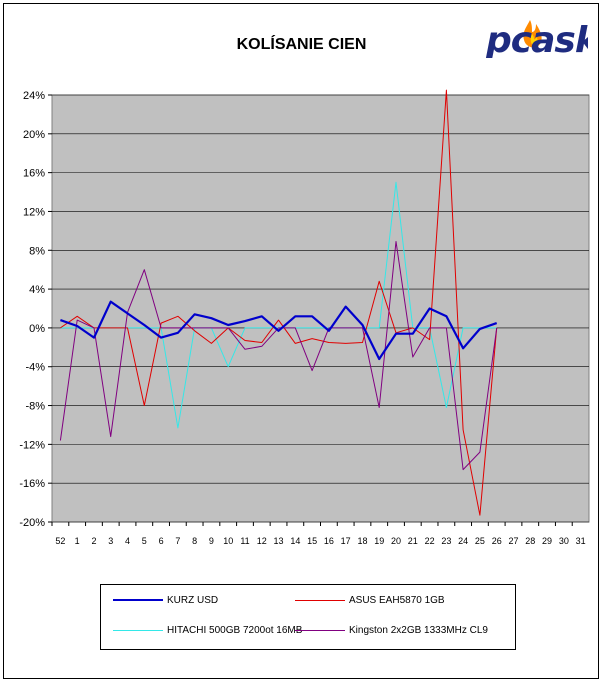 The image size is (603, 683). What do you see at coordinates (362, 541) in the screenshot?
I see `x-tick-label: 18` at bounding box center [362, 541].